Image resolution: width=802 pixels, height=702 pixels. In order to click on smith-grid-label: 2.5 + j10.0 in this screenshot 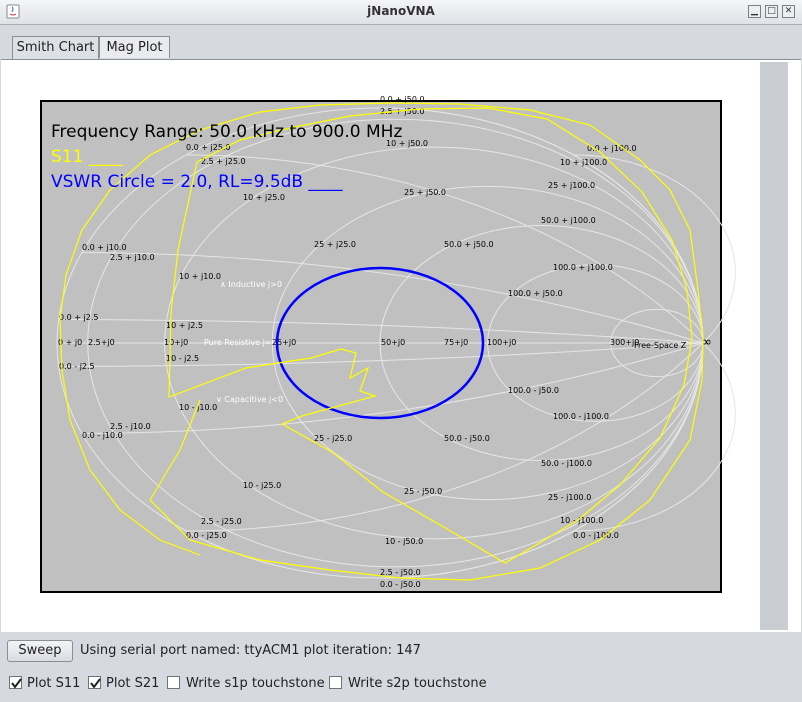, I will do `click(132, 257)`.